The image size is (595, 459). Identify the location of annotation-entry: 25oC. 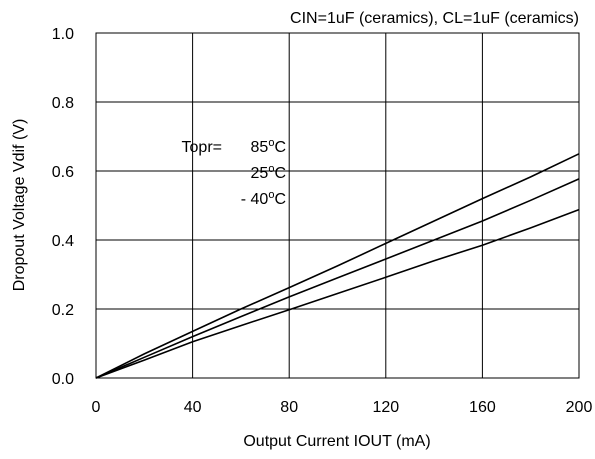
(268, 172).